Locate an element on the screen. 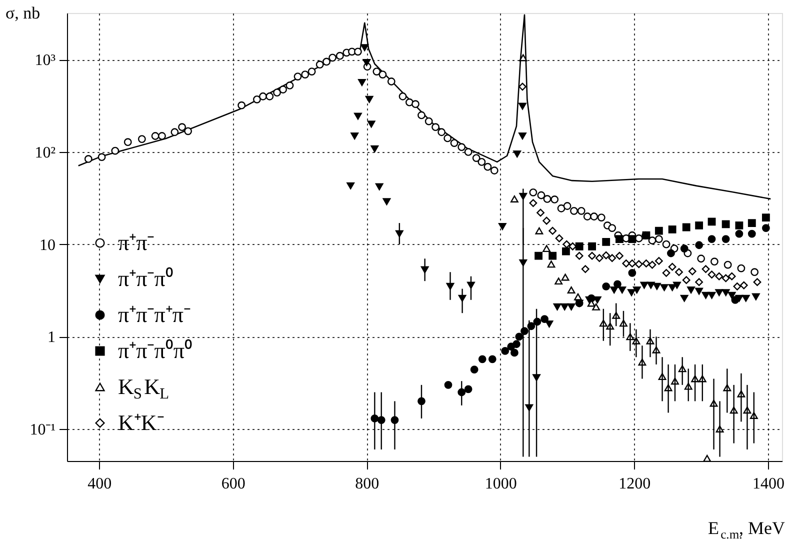 This screenshot has width=790, height=549. x-tick-label: 600 is located at coordinates (233, 484).